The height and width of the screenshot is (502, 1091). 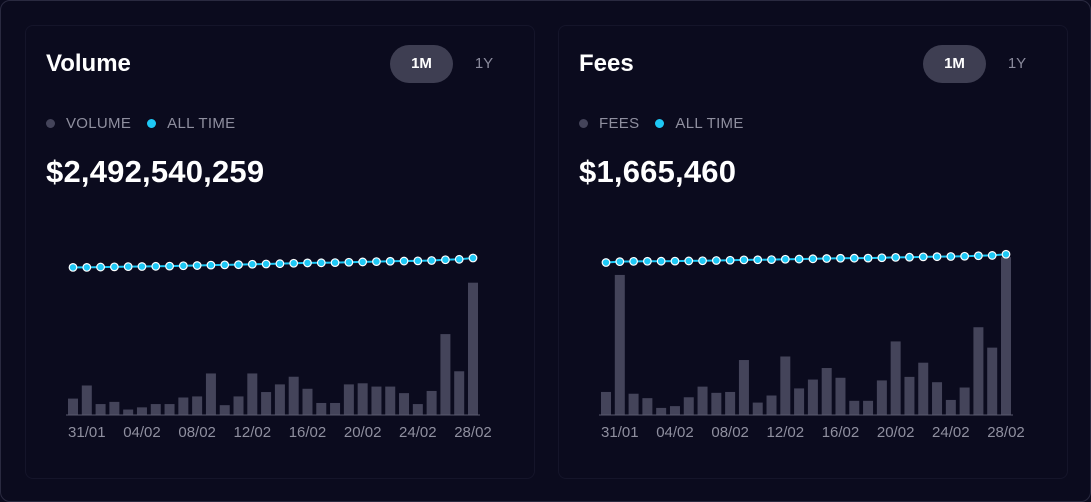 What do you see at coordinates (88, 63) in the screenshot?
I see `card-title: Volume` at bounding box center [88, 63].